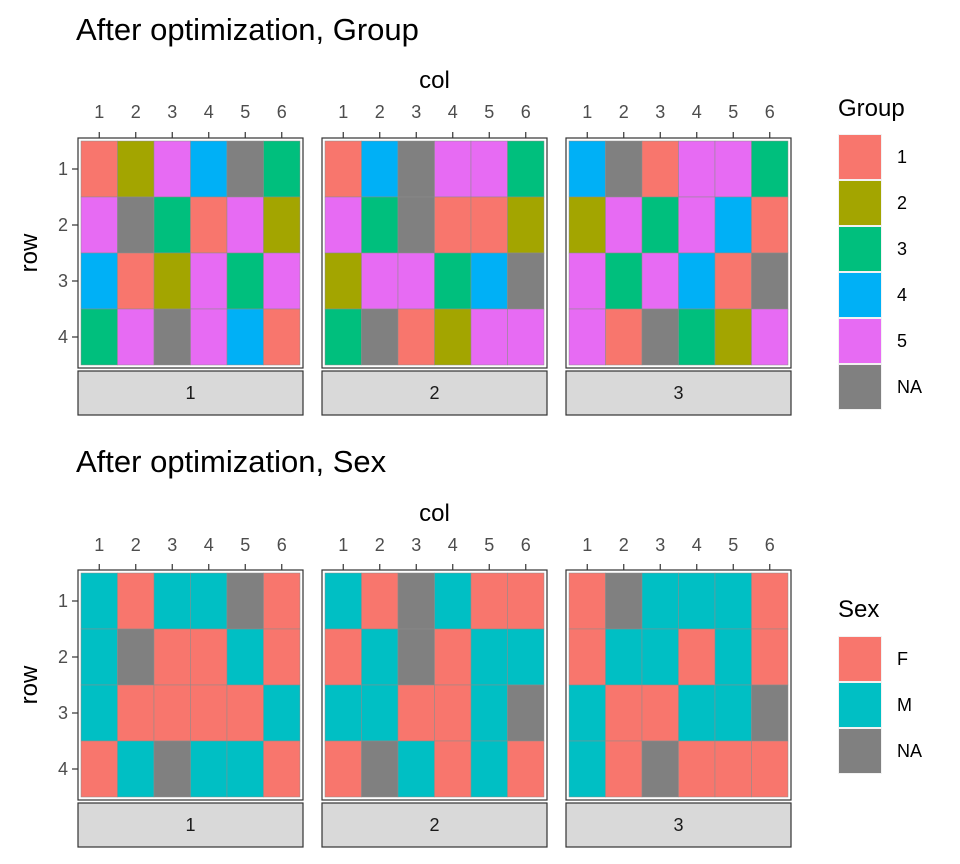  I want to click on y-tick-label: 4, so click(63, 337).